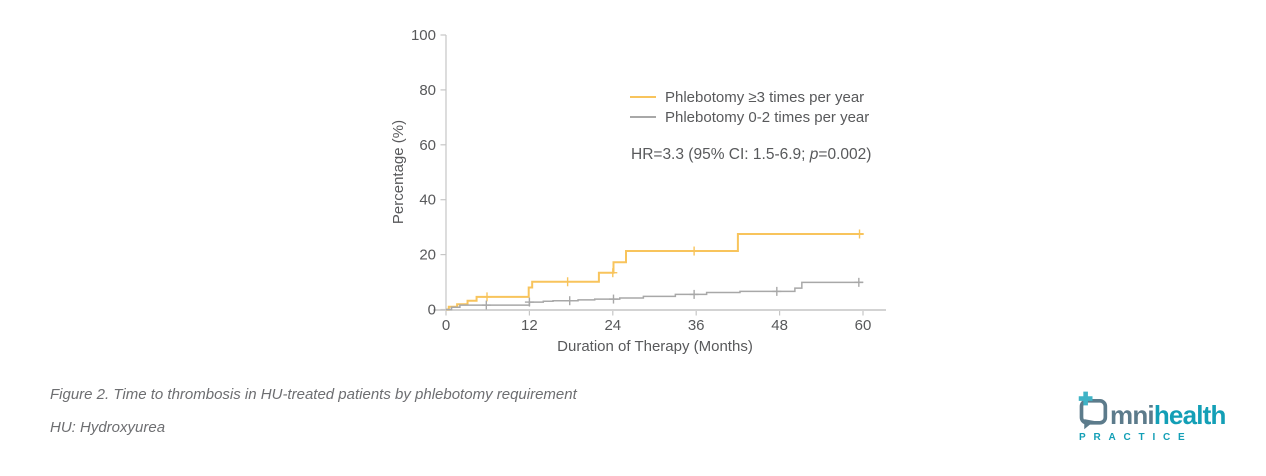 This screenshot has height=476, width=1266. Describe the element at coordinates (1136, 437) in the screenshot. I see `logo-subtext: PRACTICE` at that location.